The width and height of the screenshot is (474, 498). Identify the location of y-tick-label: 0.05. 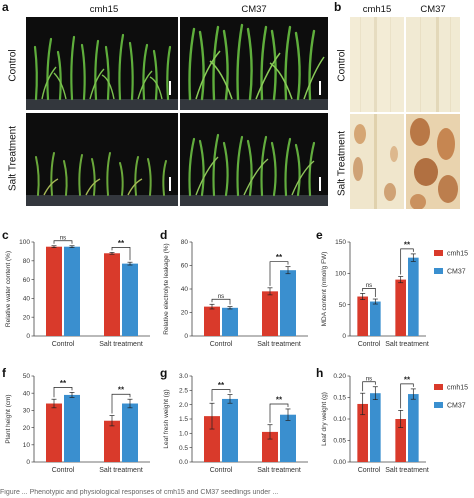
(339, 441).